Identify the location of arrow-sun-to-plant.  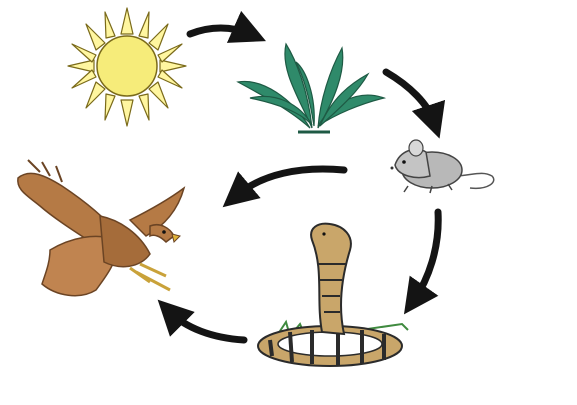
(226, 26).